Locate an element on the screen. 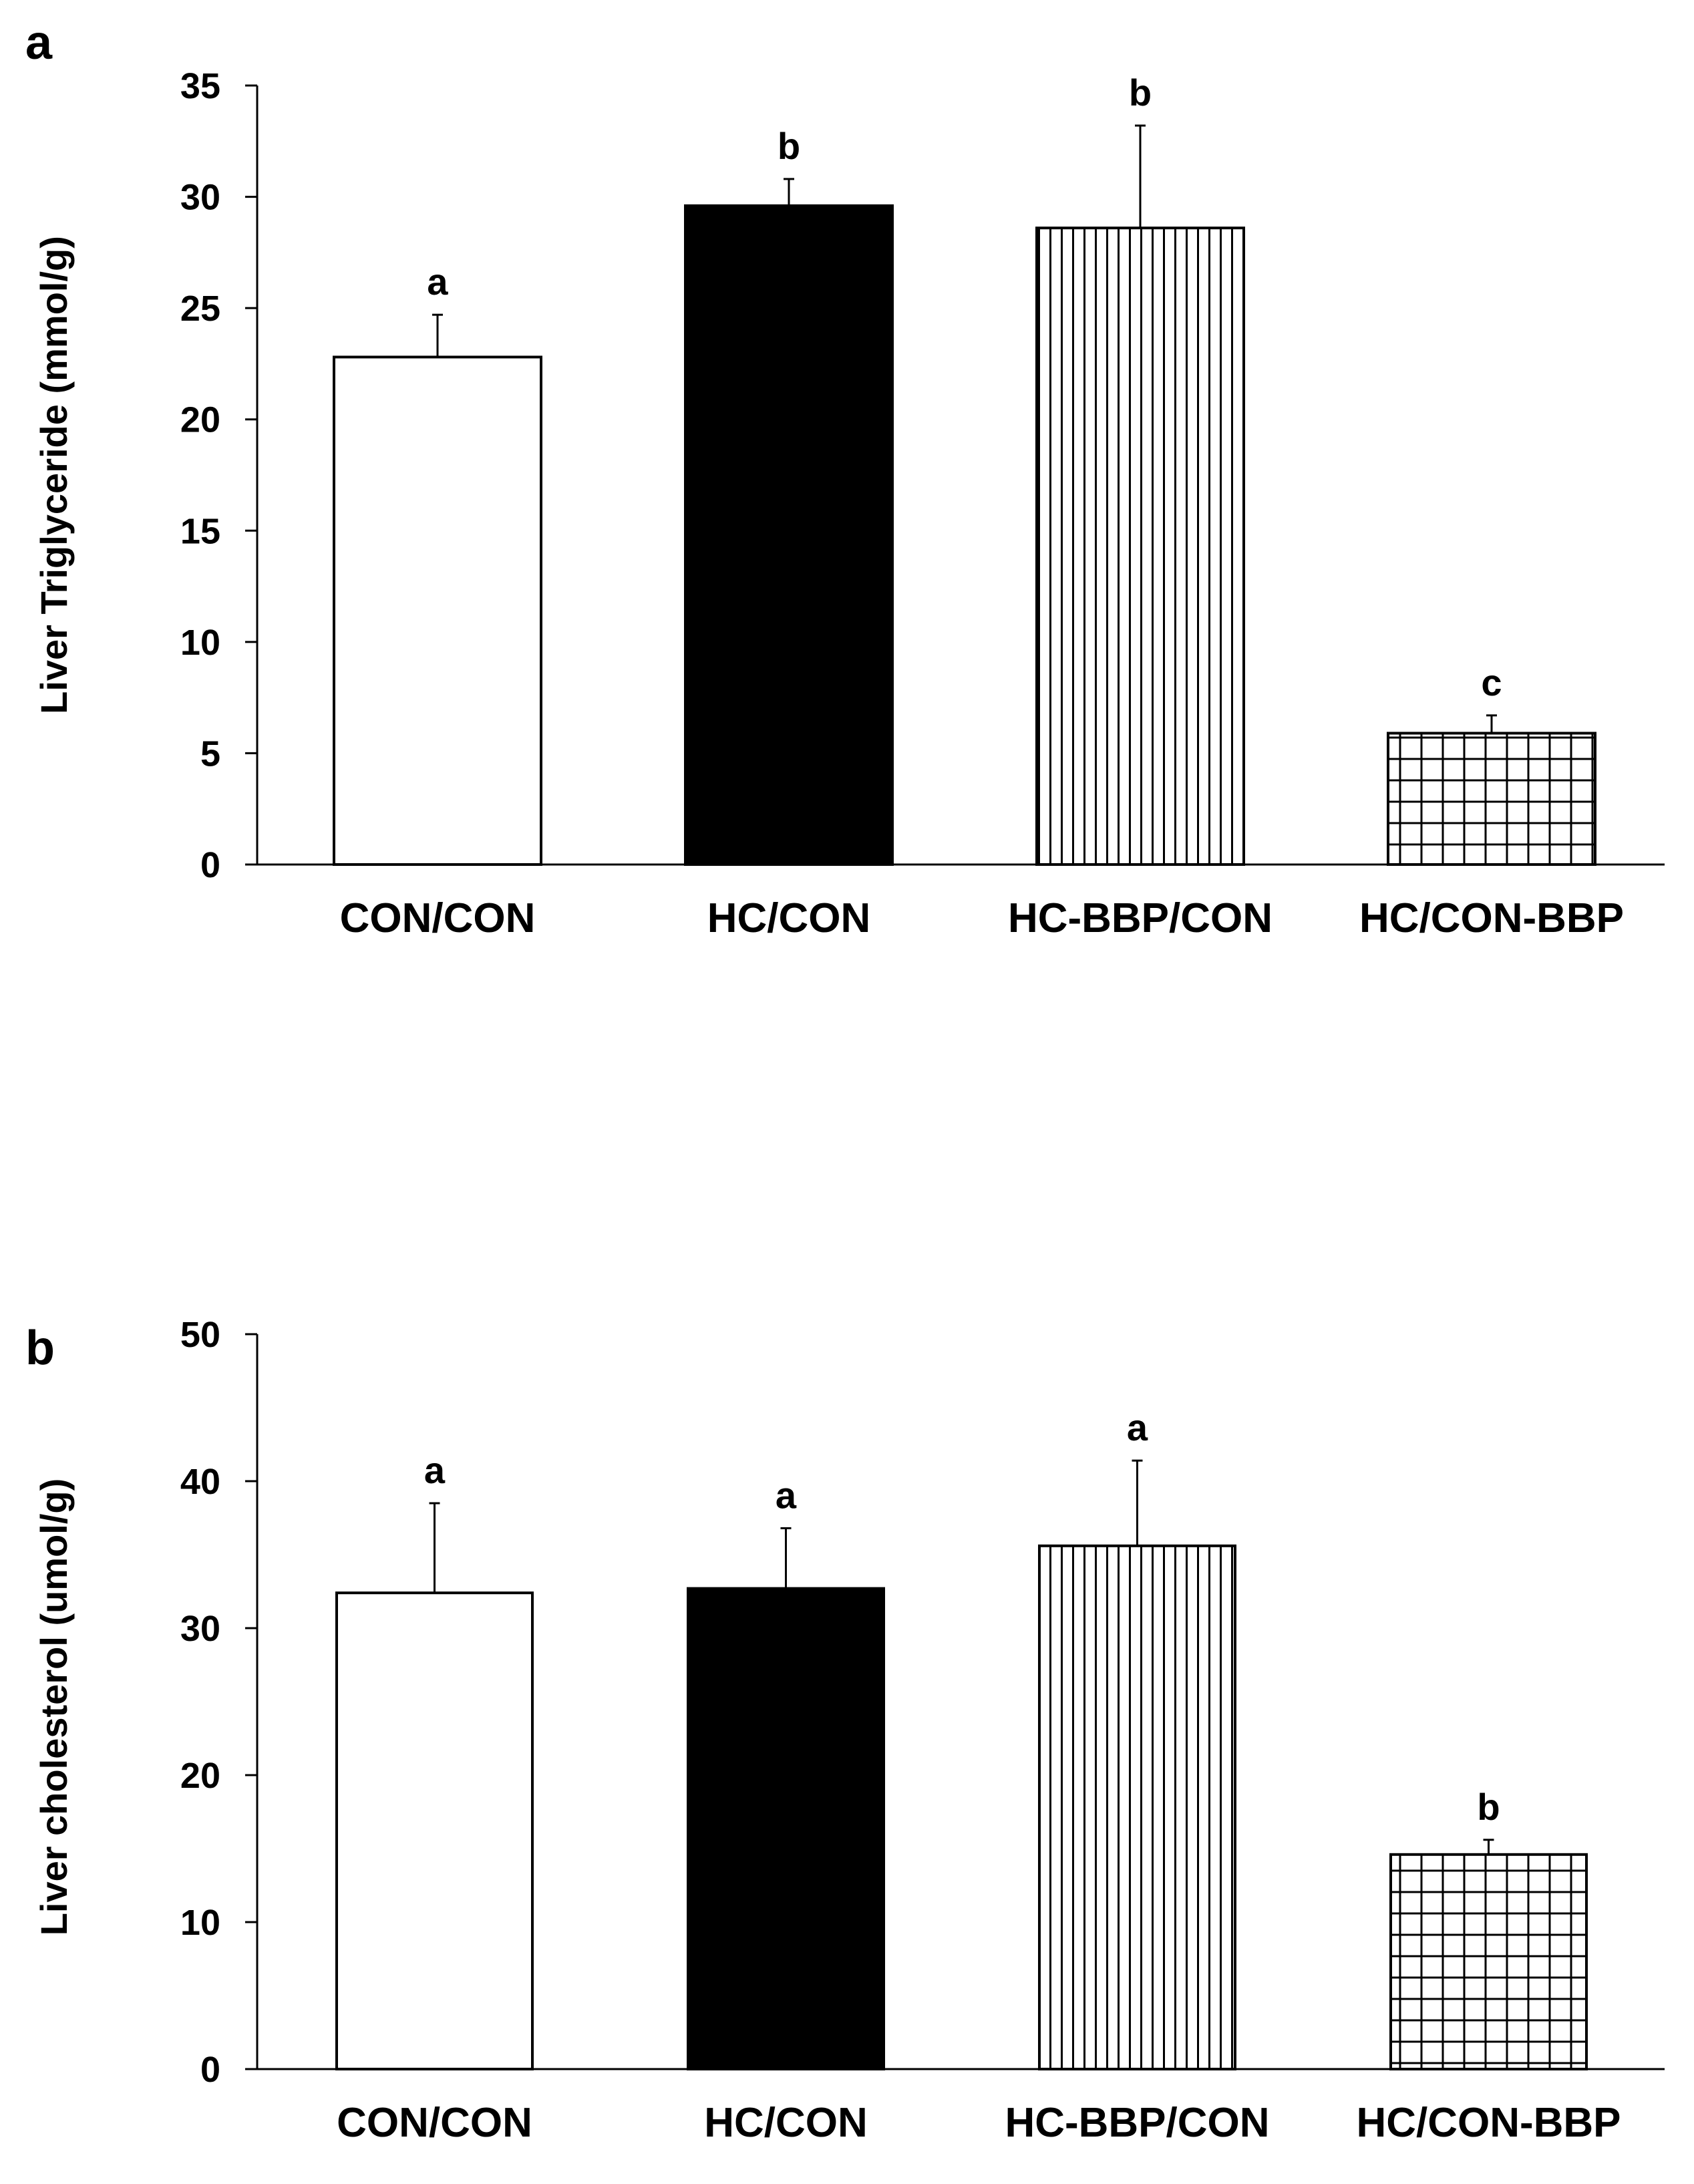  significance-label-hc-con: a is located at coordinates (786, 1495).